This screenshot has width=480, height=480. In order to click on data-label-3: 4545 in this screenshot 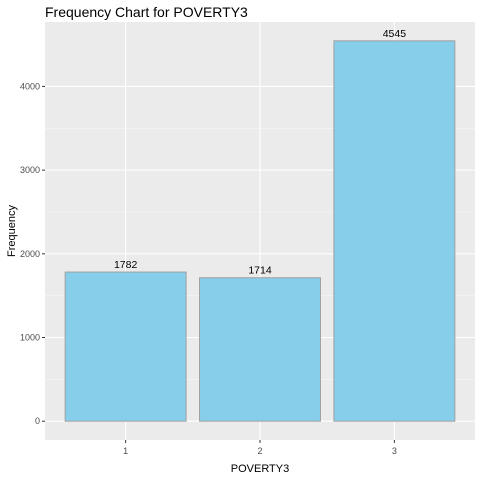, I will do `click(395, 34)`.